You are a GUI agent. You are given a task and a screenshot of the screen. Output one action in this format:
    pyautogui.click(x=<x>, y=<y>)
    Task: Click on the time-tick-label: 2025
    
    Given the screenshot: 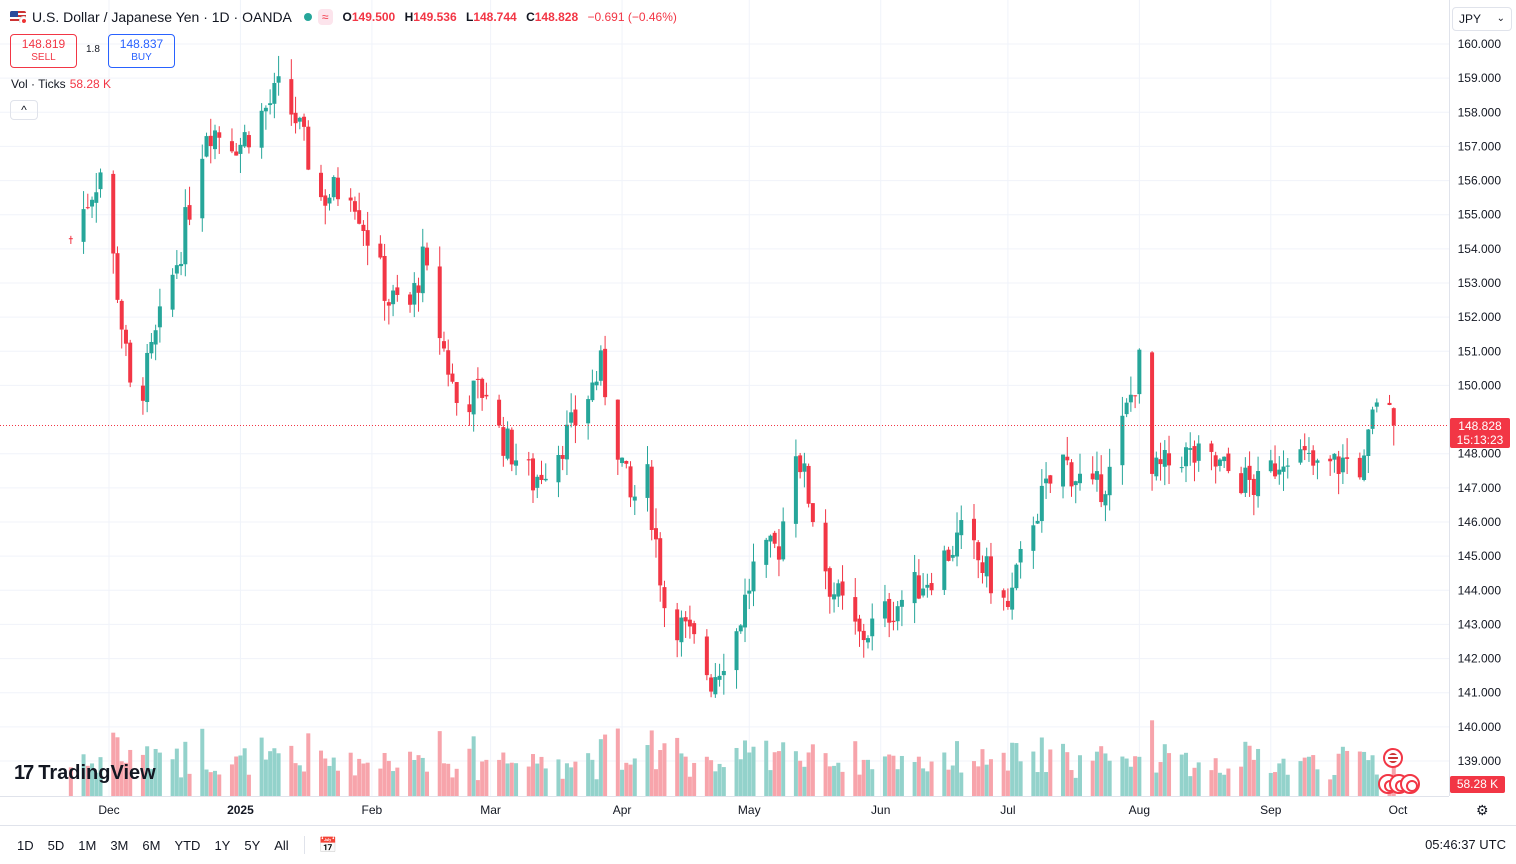 What is the action you would take?
    pyautogui.click(x=240, y=810)
    